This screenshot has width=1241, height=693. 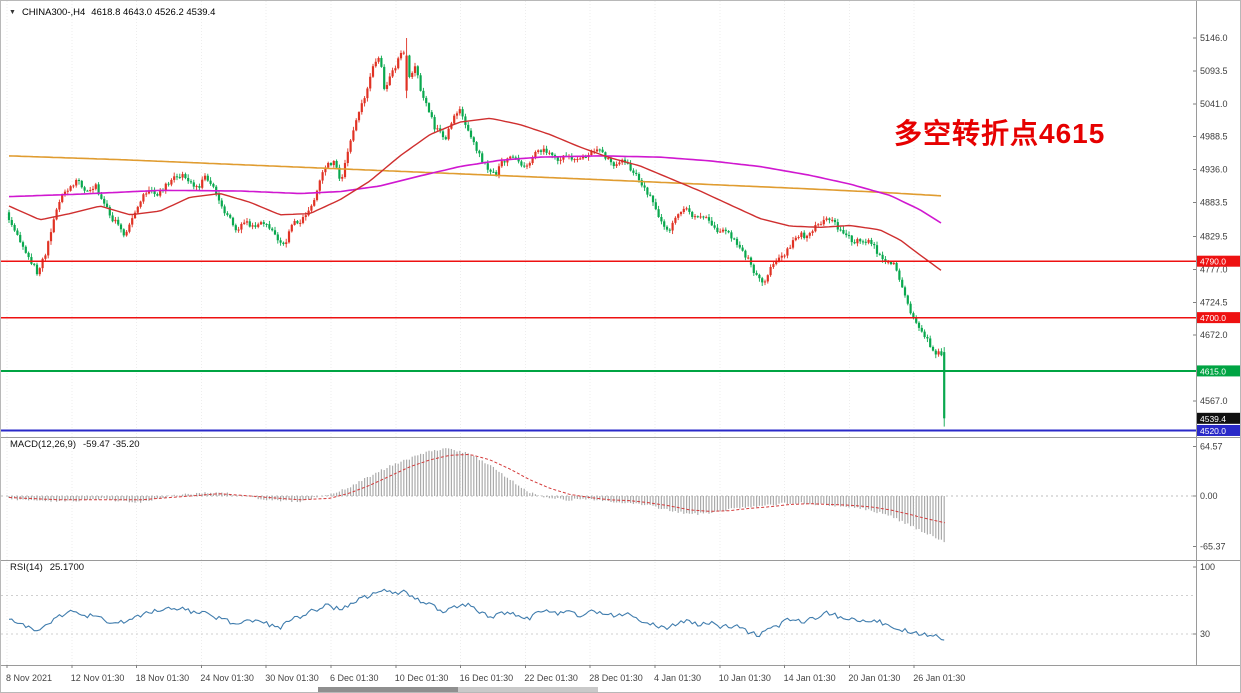 I want to click on price-tick-label: 4988.5, so click(x=1214, y=137).